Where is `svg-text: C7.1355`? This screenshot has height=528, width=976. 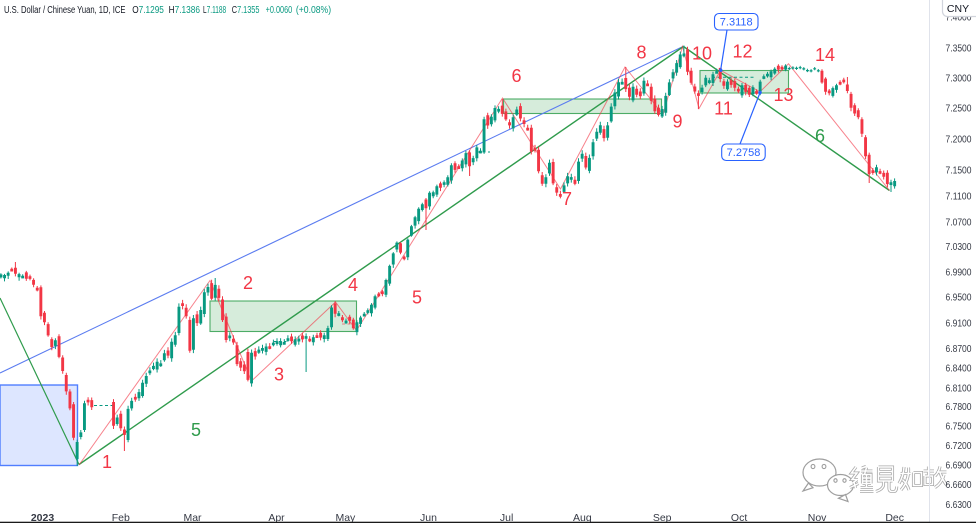
svg-text: C7.1355 is located at coordinates (246, 10).